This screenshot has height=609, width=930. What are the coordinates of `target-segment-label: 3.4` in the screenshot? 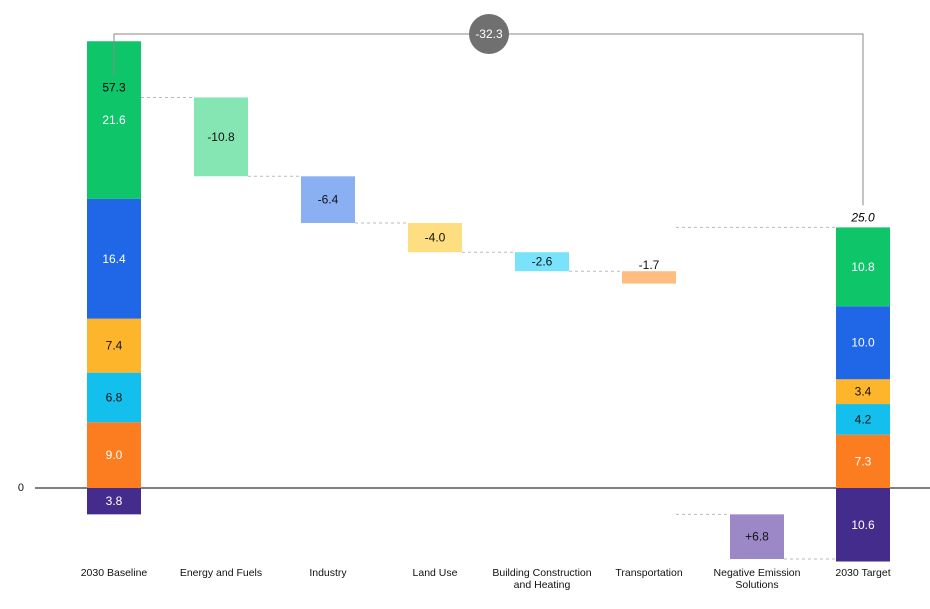 It's located at (863, 392).